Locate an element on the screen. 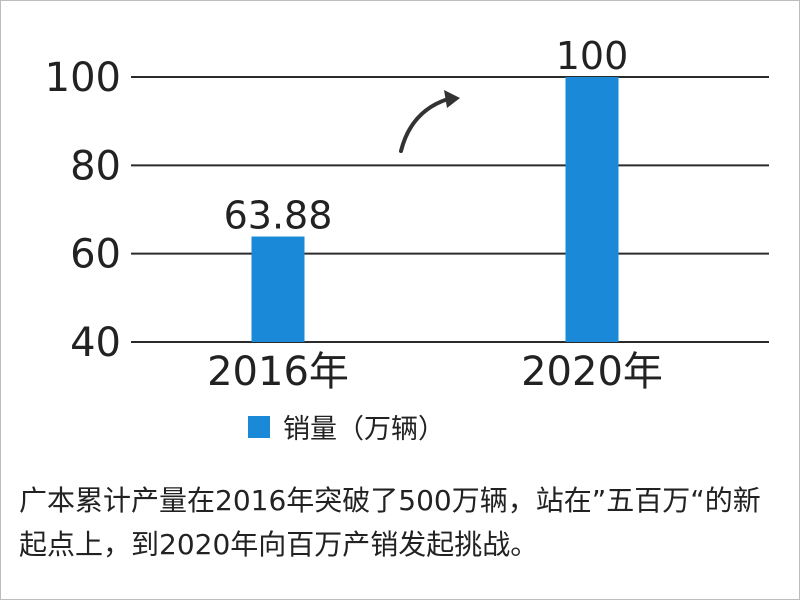  legend-label: 销量（万辆） is located at coordinates (364, 429).